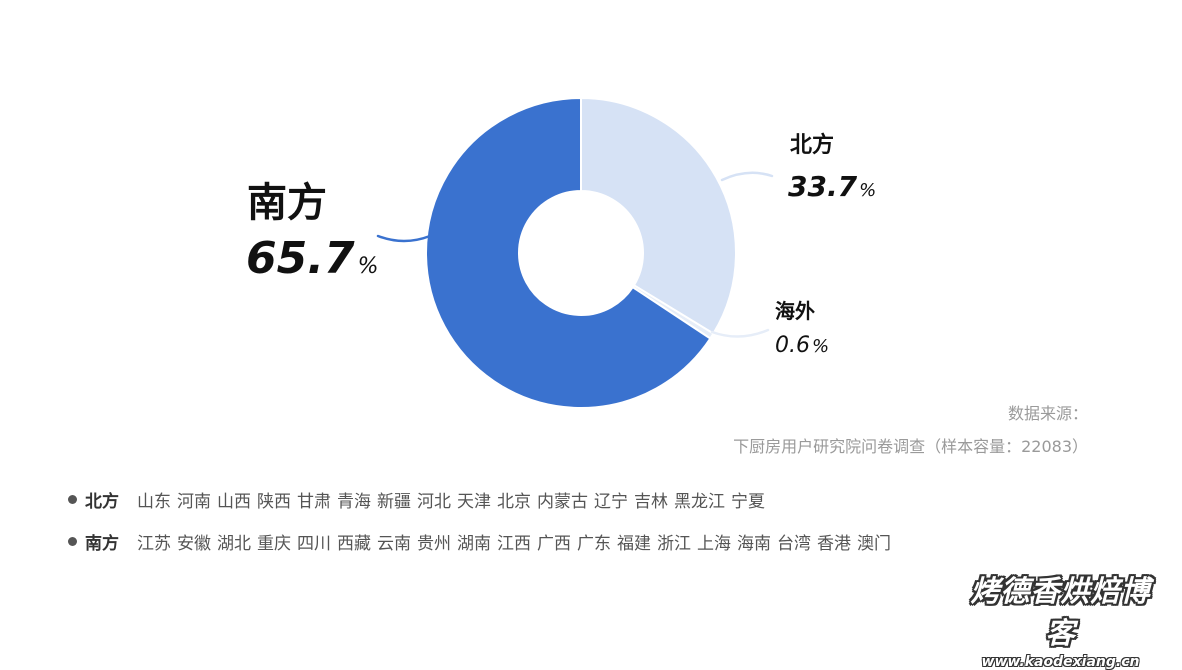  What do you see at coordinates (748, 501) in the screenshot?
I see `north-province: 宁夏` at bounding box center [748, 501].